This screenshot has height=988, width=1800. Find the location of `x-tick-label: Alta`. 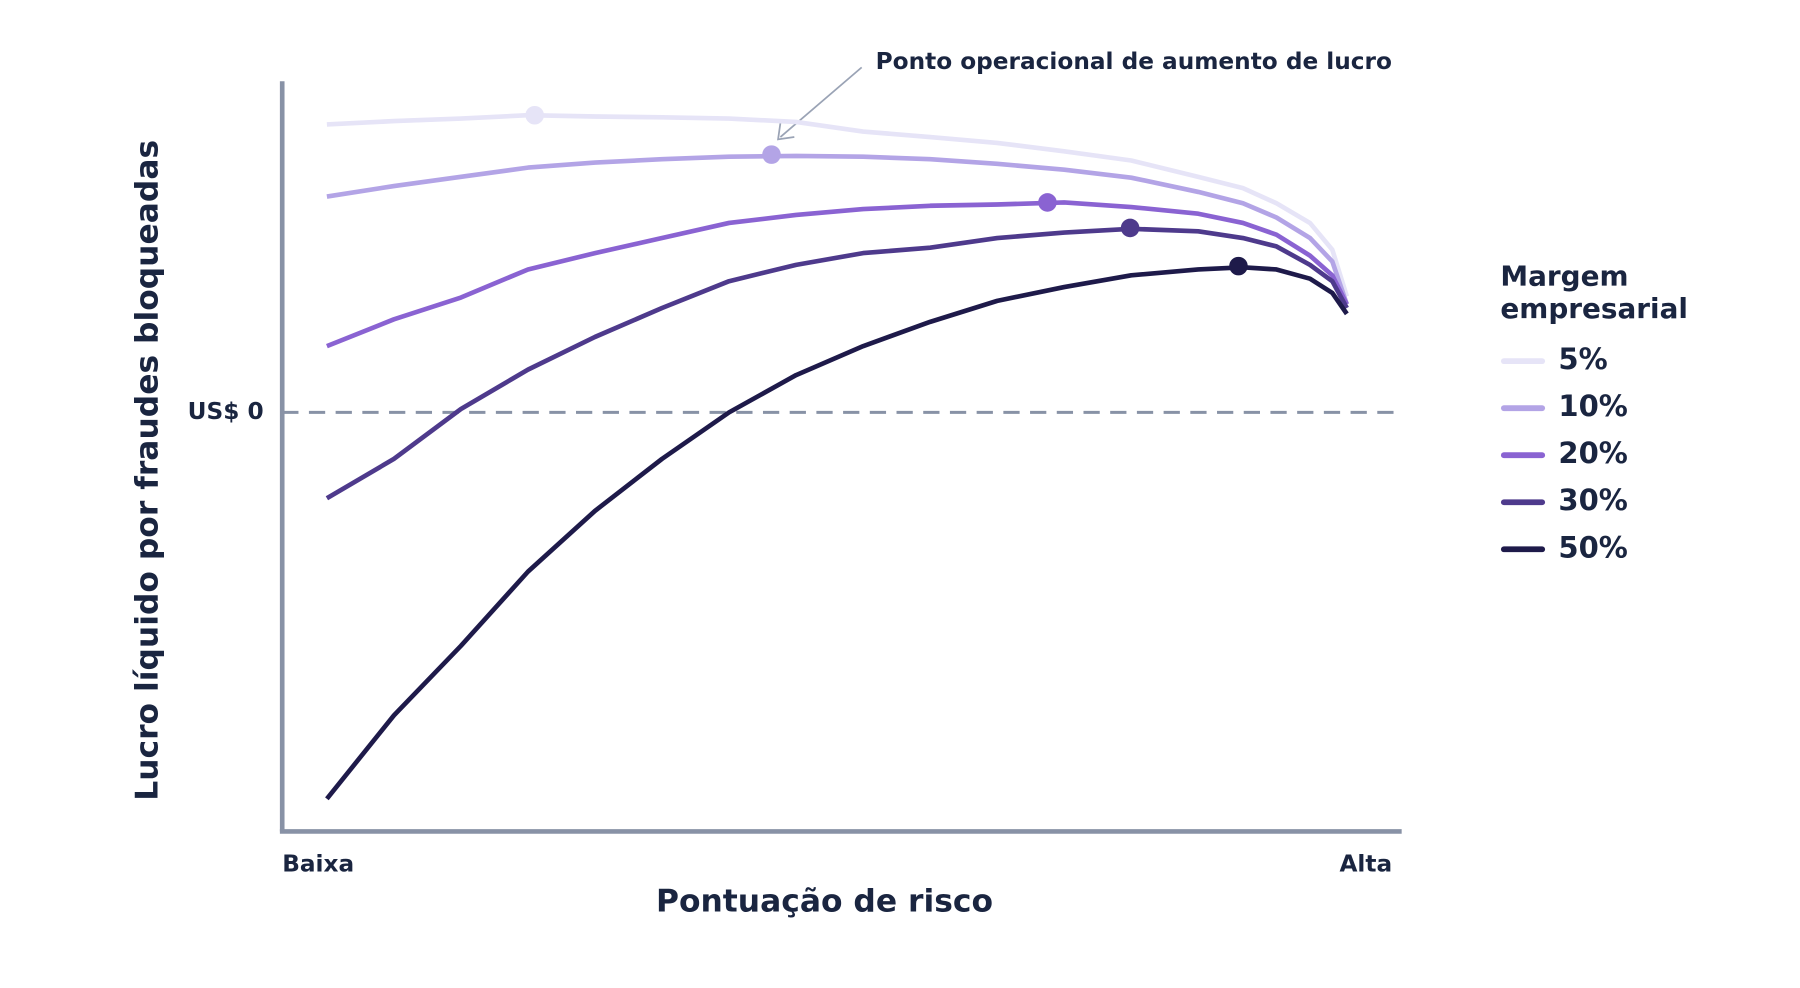

x-tick-label: Alta is located at coordinates (1365, 864).